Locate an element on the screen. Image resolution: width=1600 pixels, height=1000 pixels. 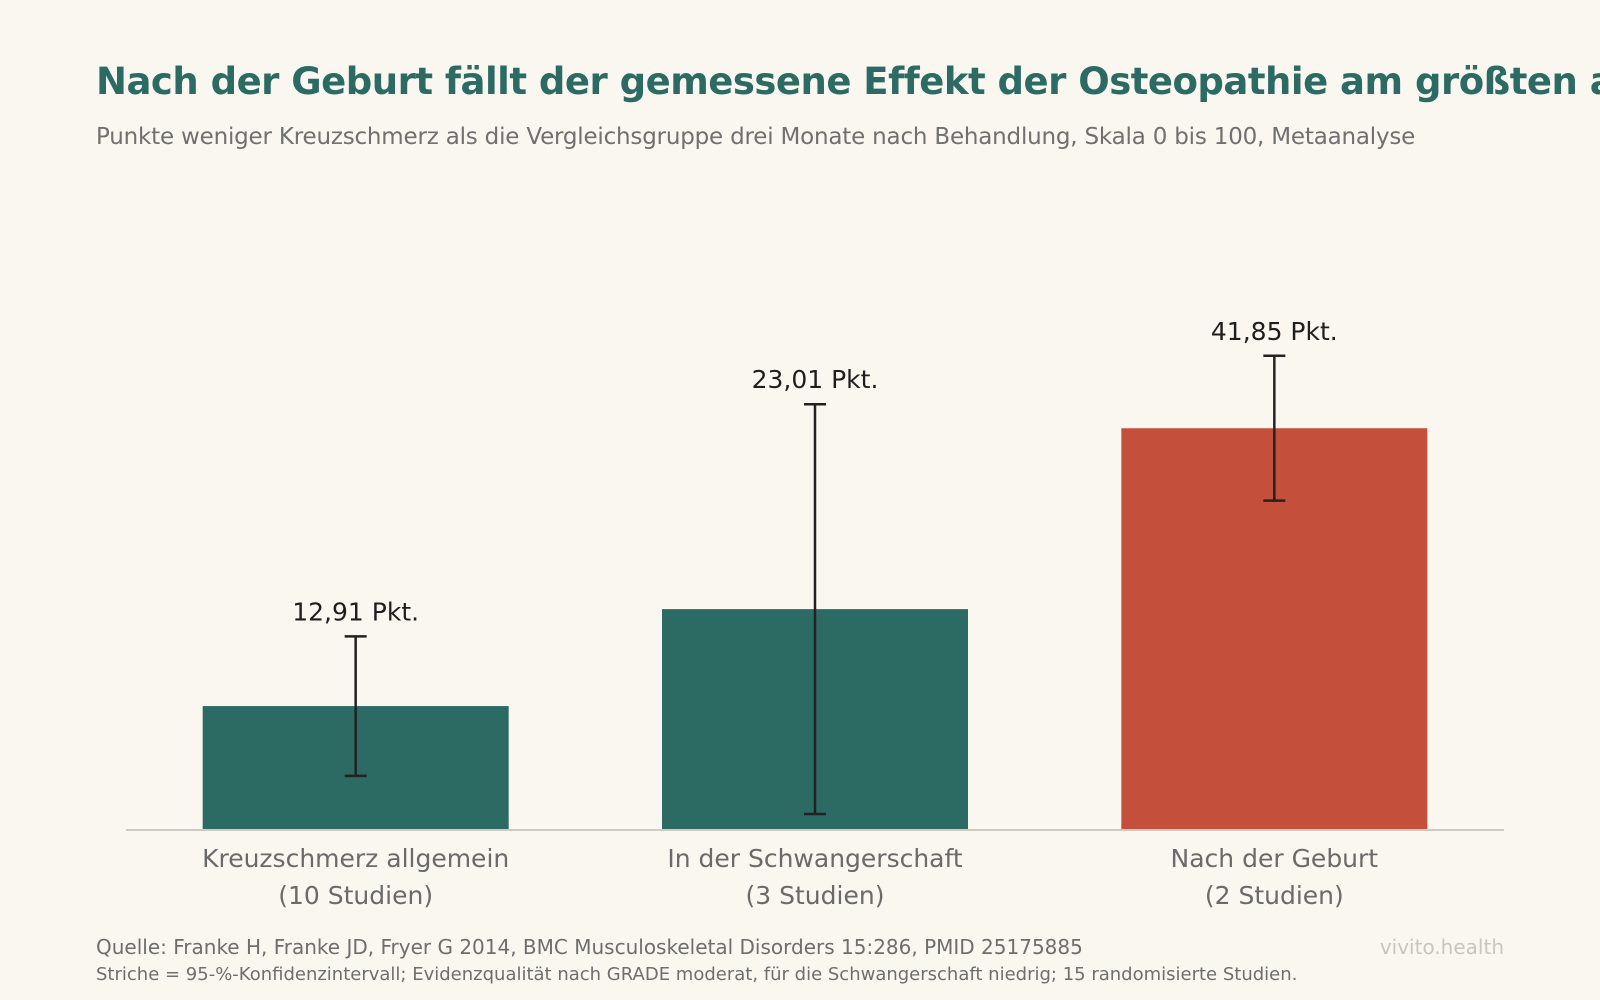
category-label-3-line-1: Nach der Geburt is located at coordinates (1275, 858).